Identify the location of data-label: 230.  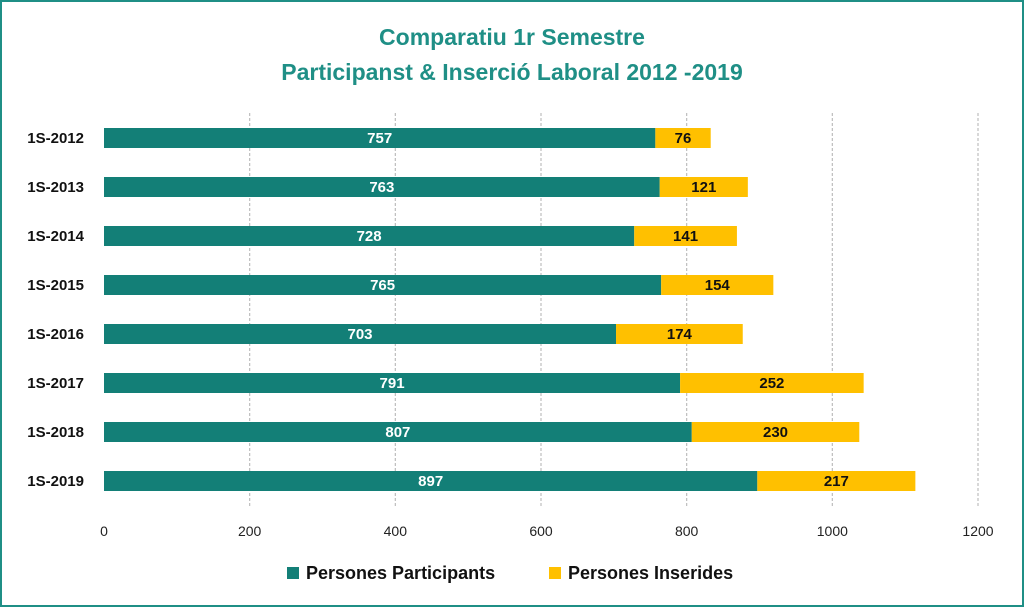
(775, 432).